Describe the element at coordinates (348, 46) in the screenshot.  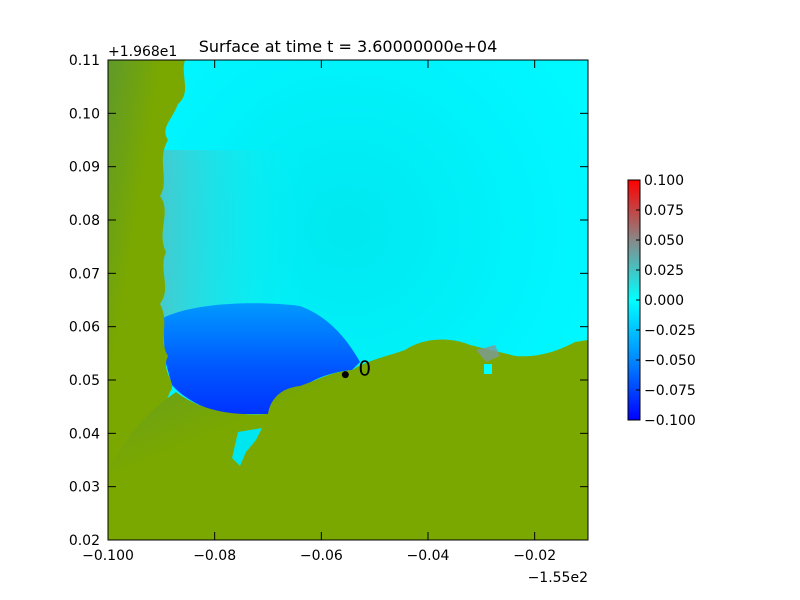
I see `chart-title: Surface at time t = 3.60000000e+04` at that location.